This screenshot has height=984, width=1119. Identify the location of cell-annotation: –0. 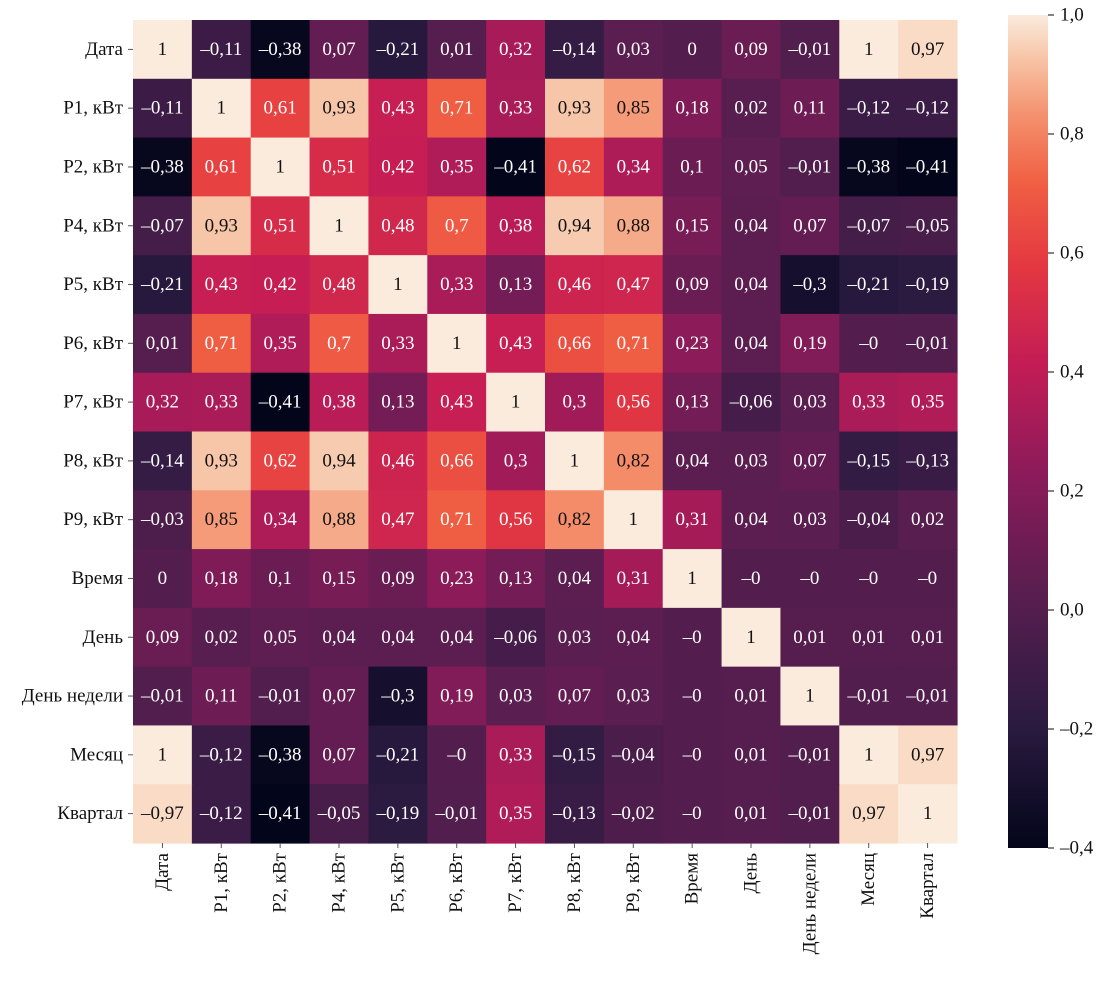
(868, 578).